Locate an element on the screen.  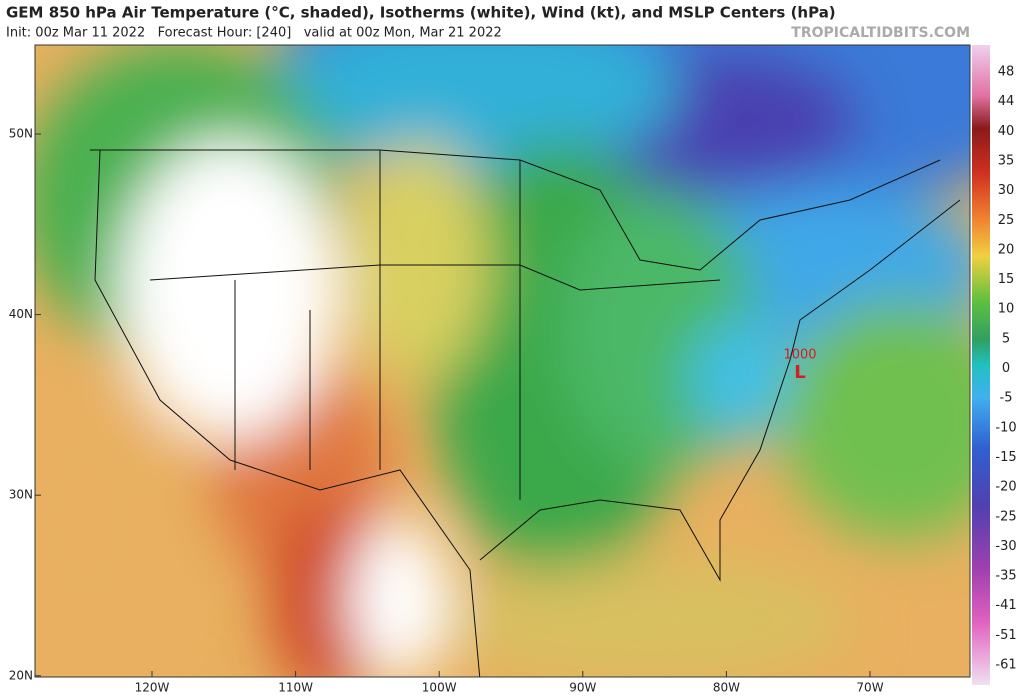
colorbar-label: 10 is located at coordinates (1006, 309).